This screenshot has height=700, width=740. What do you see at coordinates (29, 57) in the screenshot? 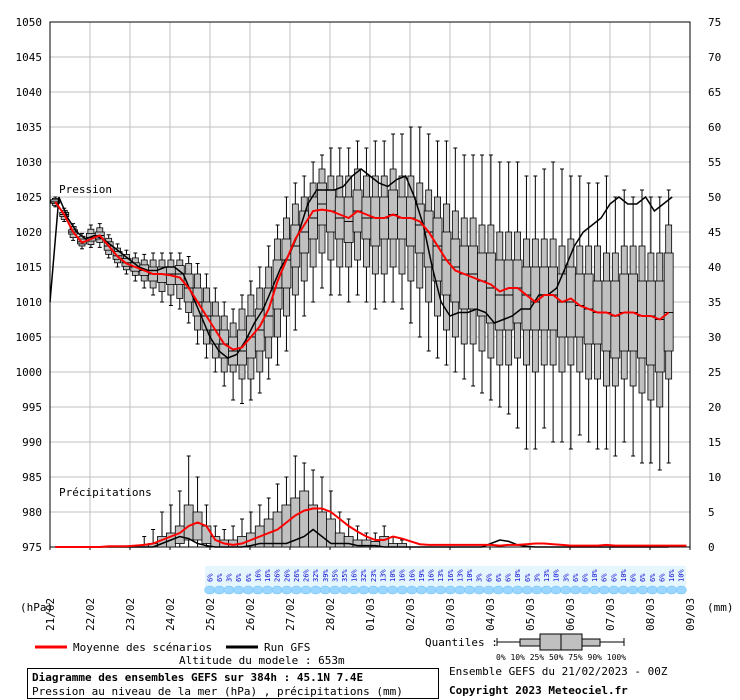
I see `left-tick-label: 1045` at bounding box center [29, 57].